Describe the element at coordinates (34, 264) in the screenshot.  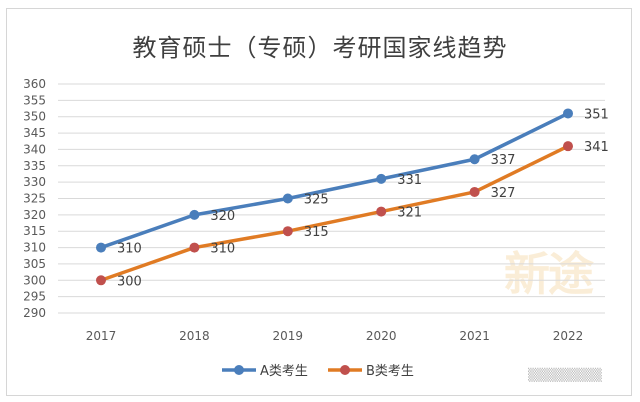
I see `y-tick-label: 305` at that location.